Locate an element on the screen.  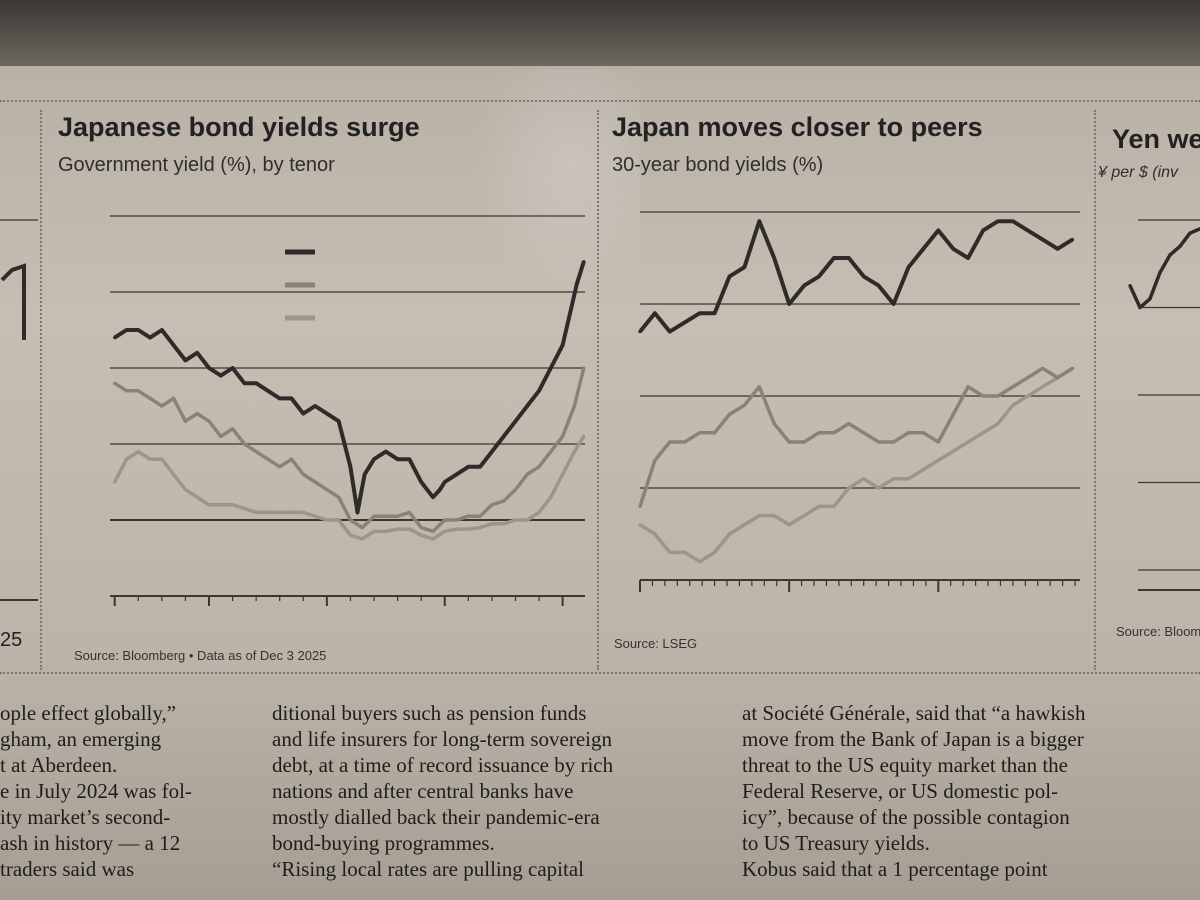
chart-source-right: Source: Bloom is located at coordinates (1158, 631).